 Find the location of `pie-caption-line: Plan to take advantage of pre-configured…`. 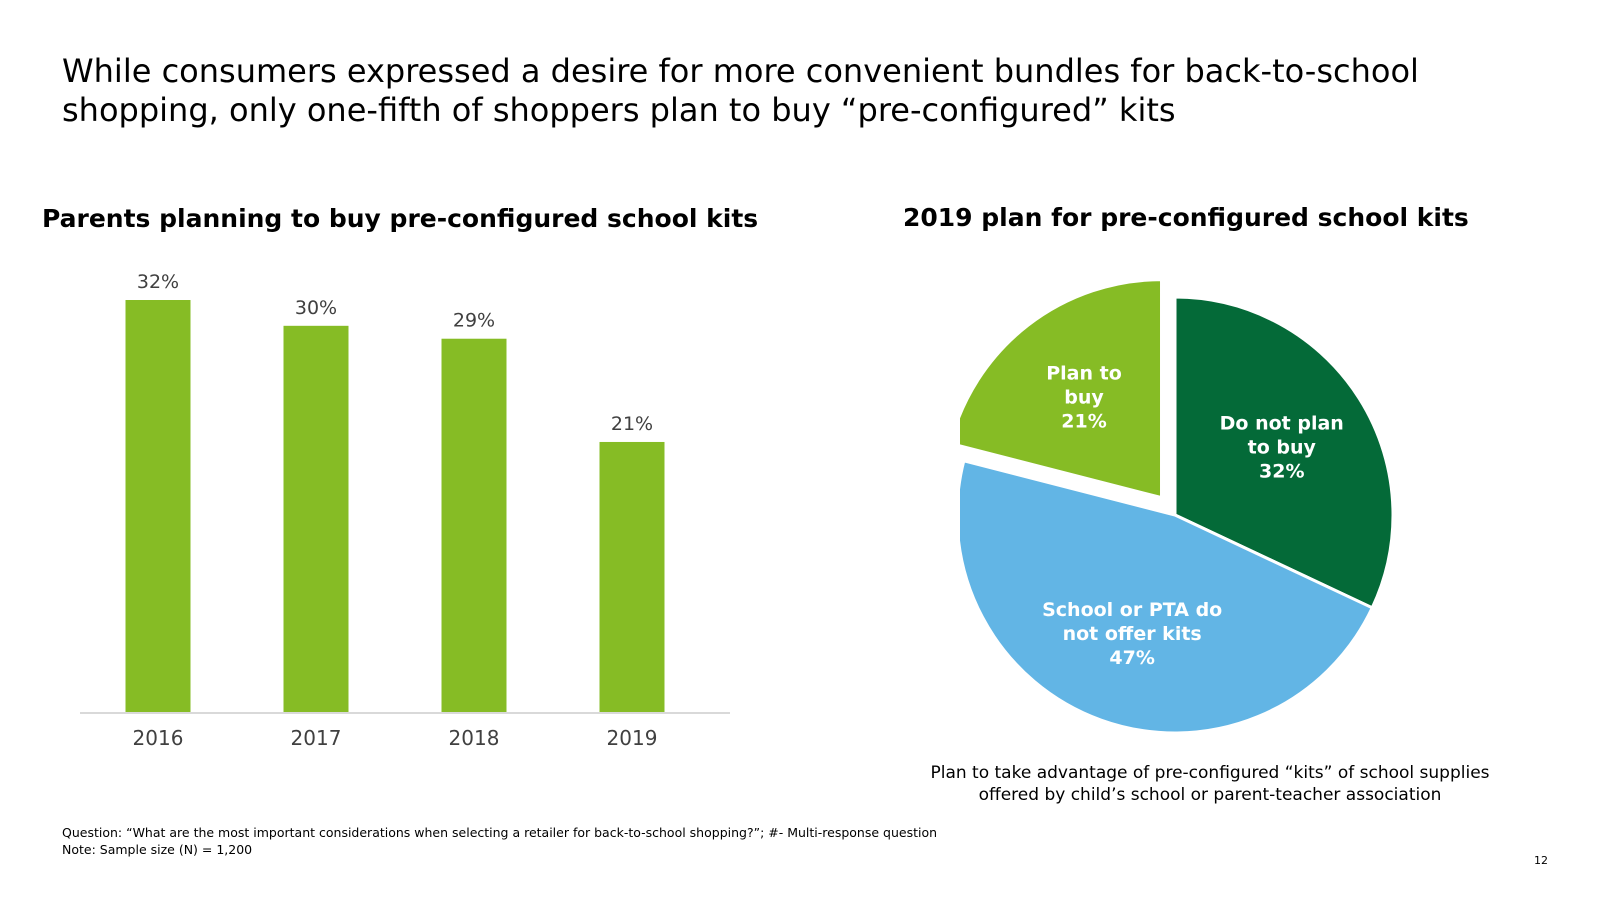

pie-caption-line: Plan to take advantage of pre-configured… is located at coordinates (1210, 773).